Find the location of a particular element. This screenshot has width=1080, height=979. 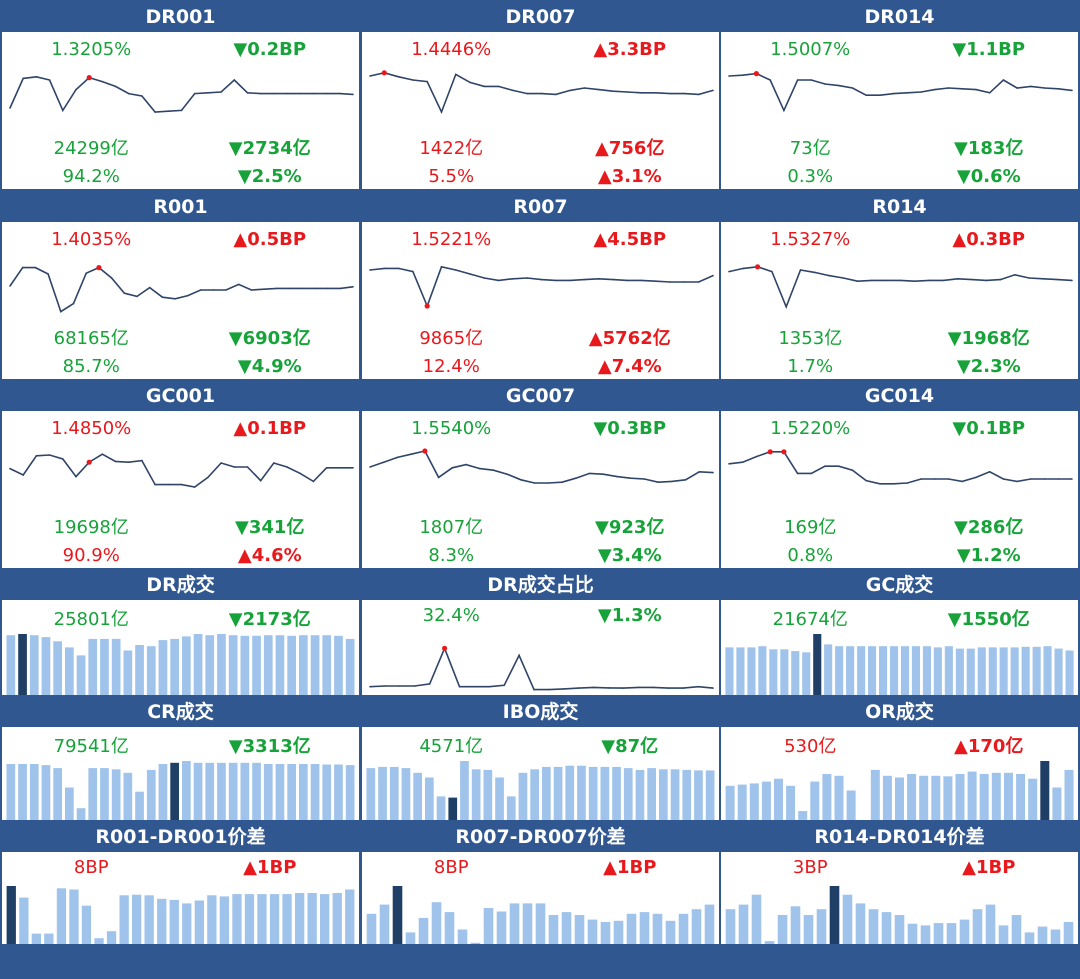

series-line is located at coordinates (181, 289).